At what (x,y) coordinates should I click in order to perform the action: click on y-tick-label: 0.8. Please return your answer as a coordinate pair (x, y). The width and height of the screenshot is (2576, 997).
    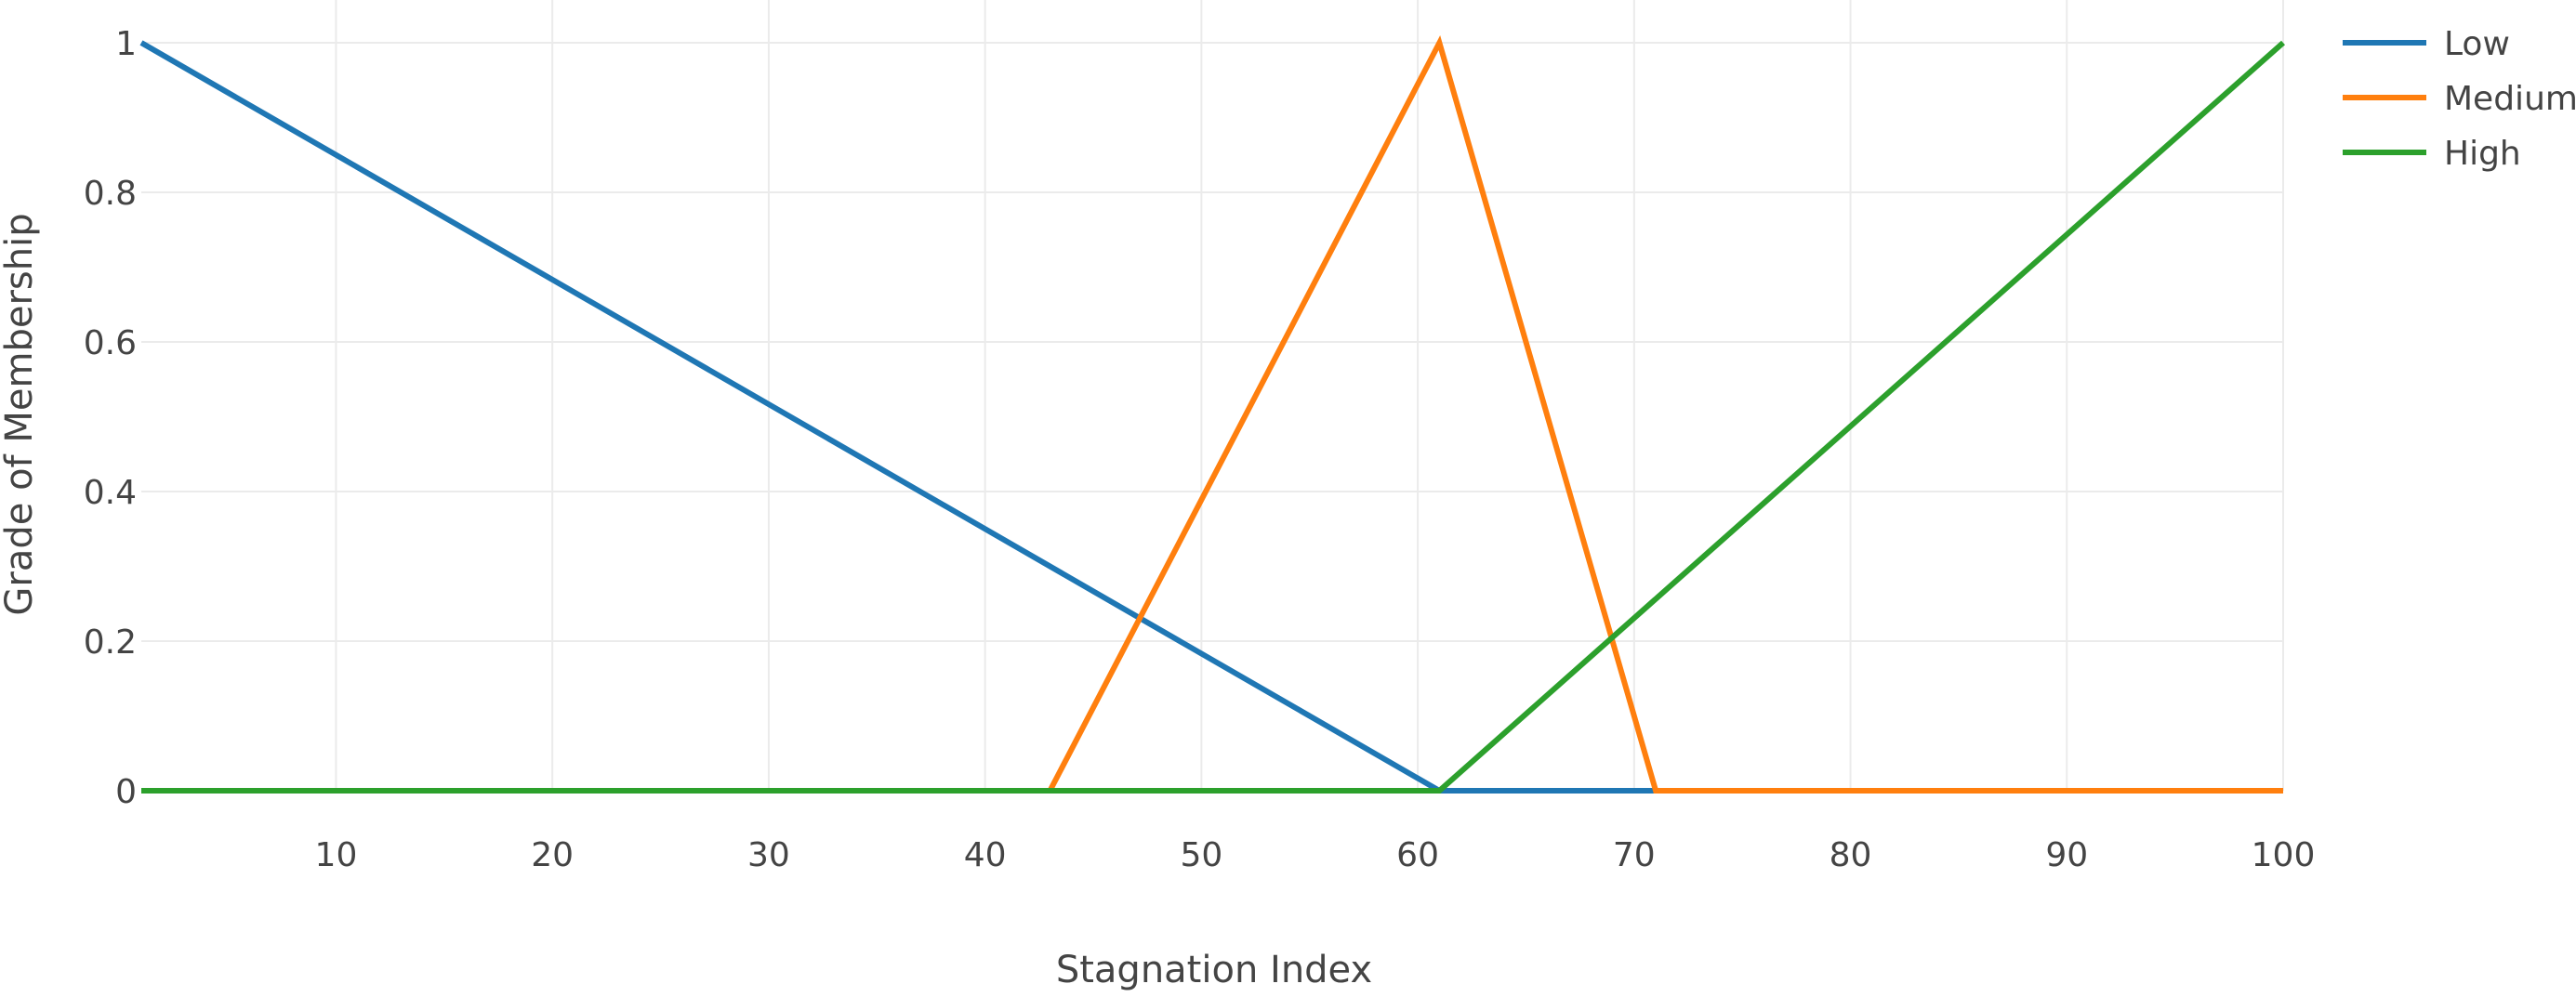
    Looking at the image, I should click on (110, 194).